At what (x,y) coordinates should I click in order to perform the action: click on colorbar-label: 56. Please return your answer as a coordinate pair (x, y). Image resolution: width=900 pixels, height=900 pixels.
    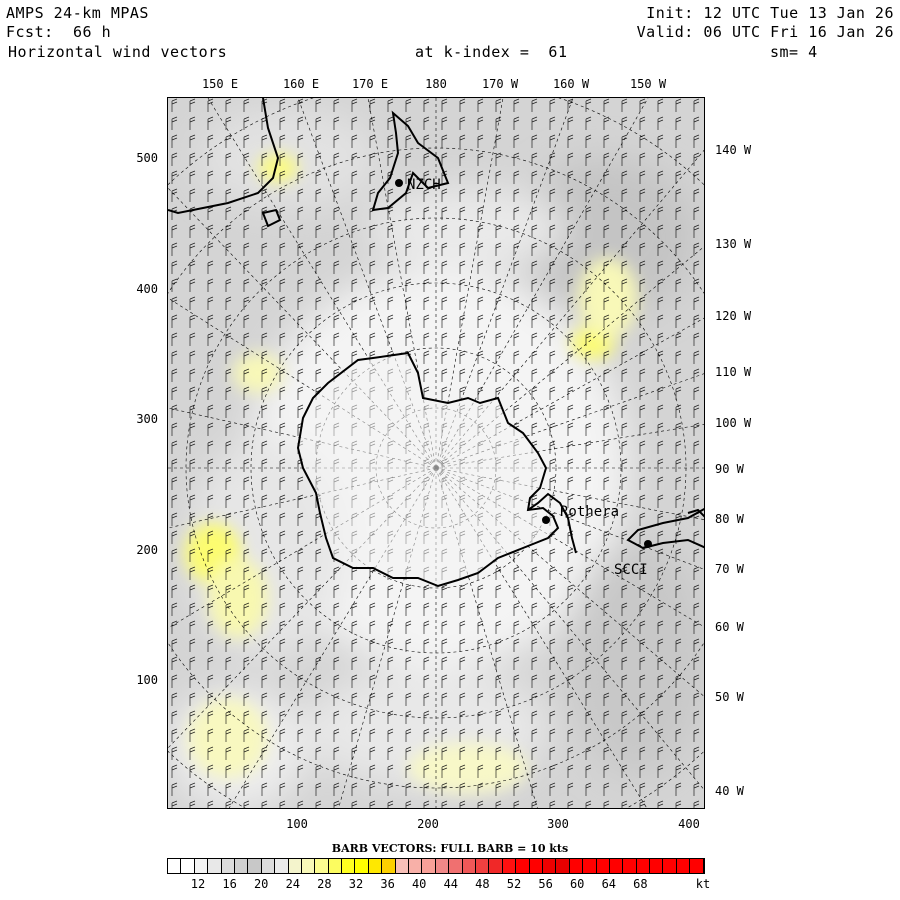
    Looking at the image, I should click on (545, 884).